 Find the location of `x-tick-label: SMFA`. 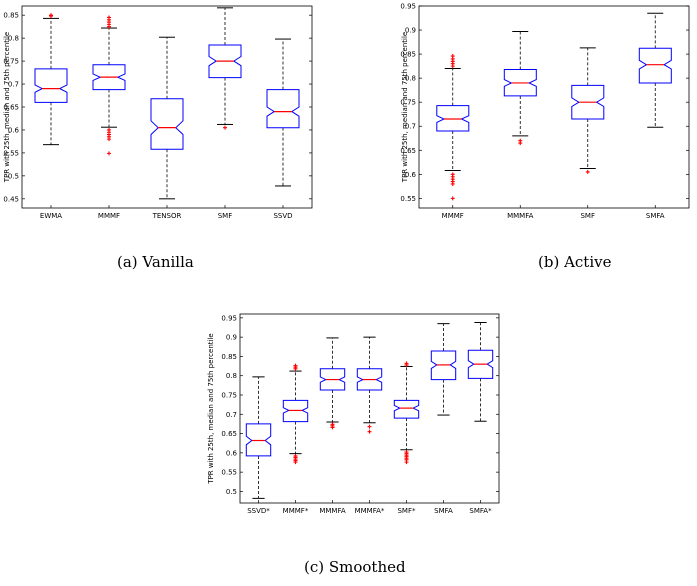

x-tick-label: SMFA is located at coordinates (443, 511).